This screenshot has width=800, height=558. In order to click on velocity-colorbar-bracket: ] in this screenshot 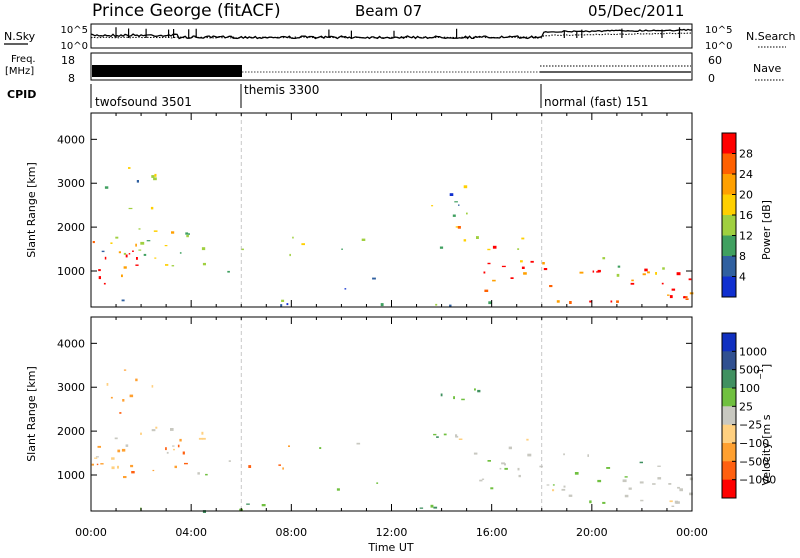, I will do `click(766, 366)`.